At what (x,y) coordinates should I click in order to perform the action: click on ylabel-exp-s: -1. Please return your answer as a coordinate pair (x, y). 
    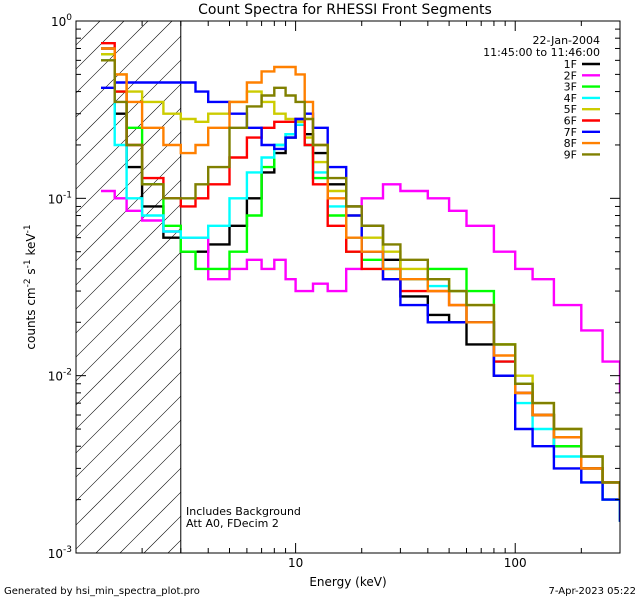
    Looking at the image, I should click on (28, 263).